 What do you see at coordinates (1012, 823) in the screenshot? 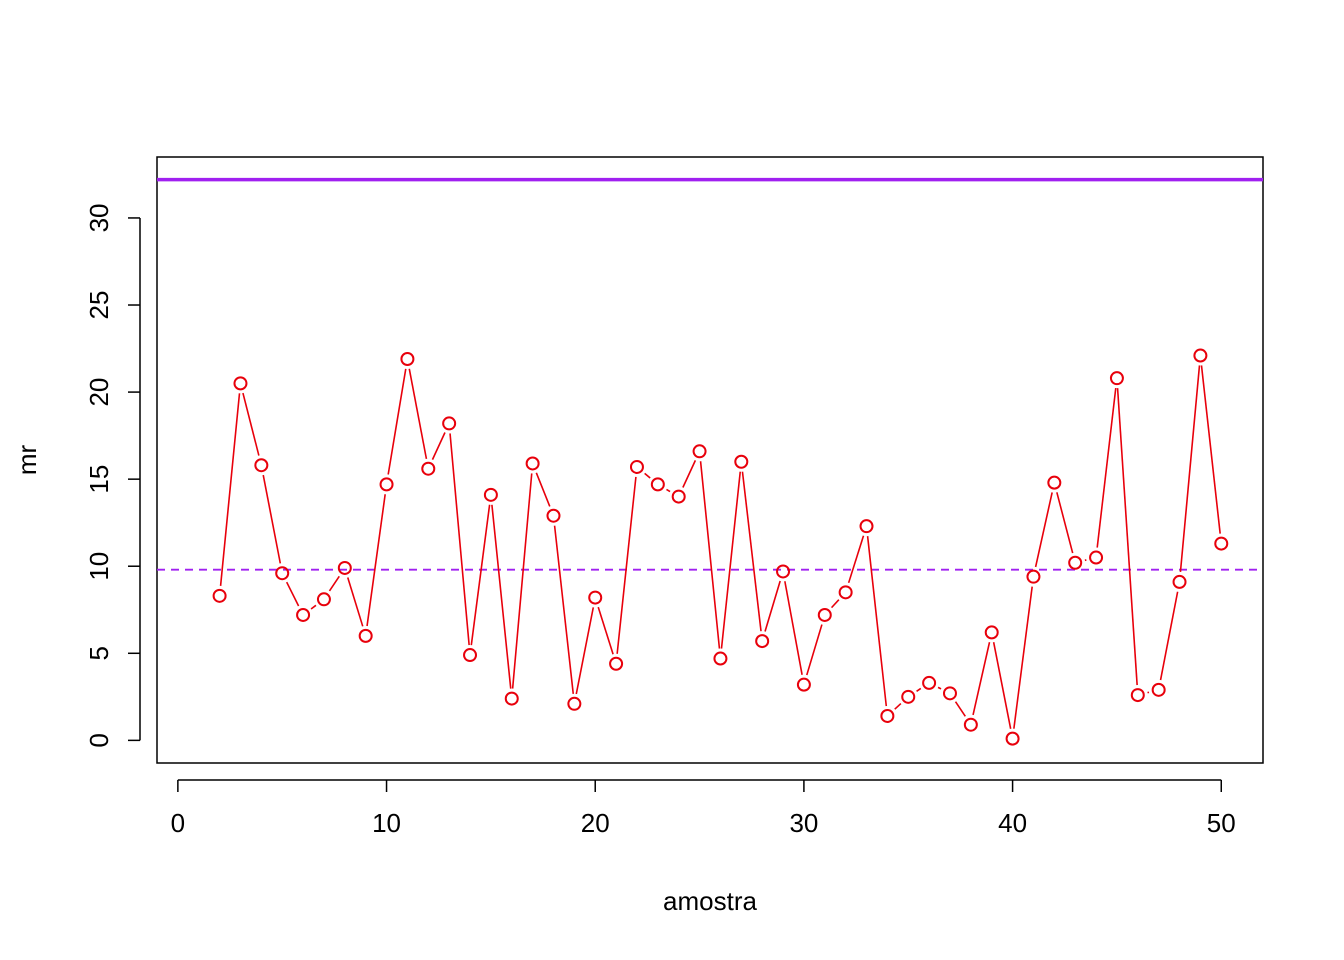
I see `x-tick-label: 40` at bounding box center [1012, 823].